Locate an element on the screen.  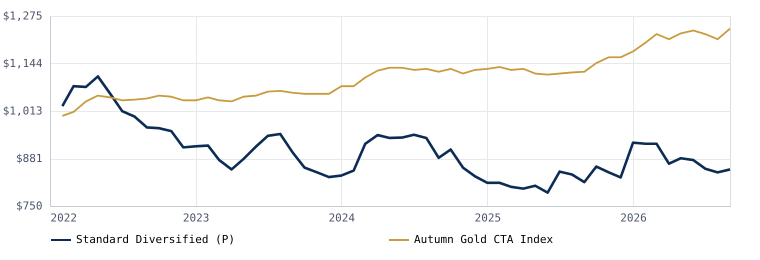
y-tick-label: $1,275 is located at coordinates (22, 16).